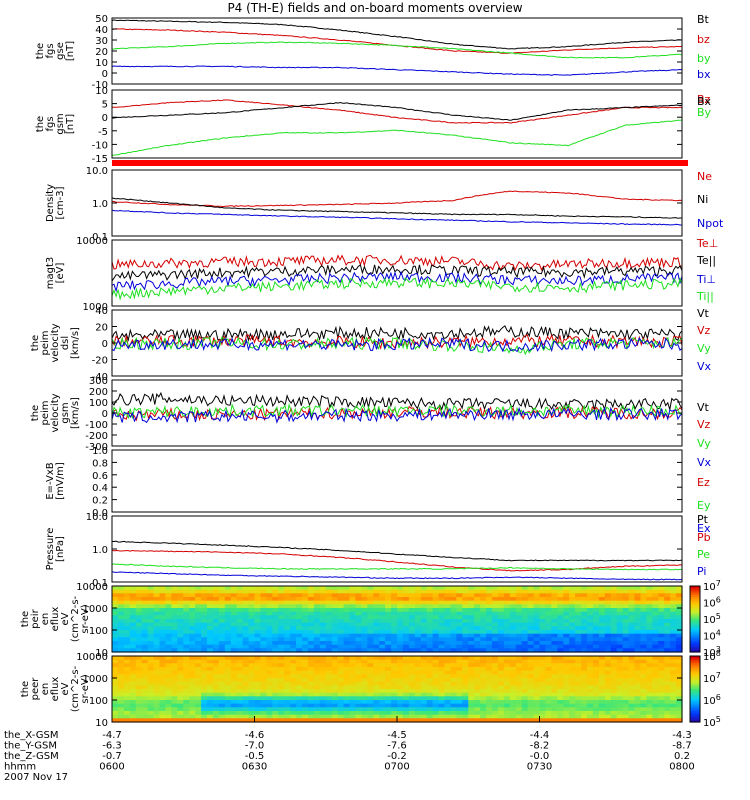  Describe the element at coordinates (695, 619) in the screenshot. I see `colorbar-frame` at that location.